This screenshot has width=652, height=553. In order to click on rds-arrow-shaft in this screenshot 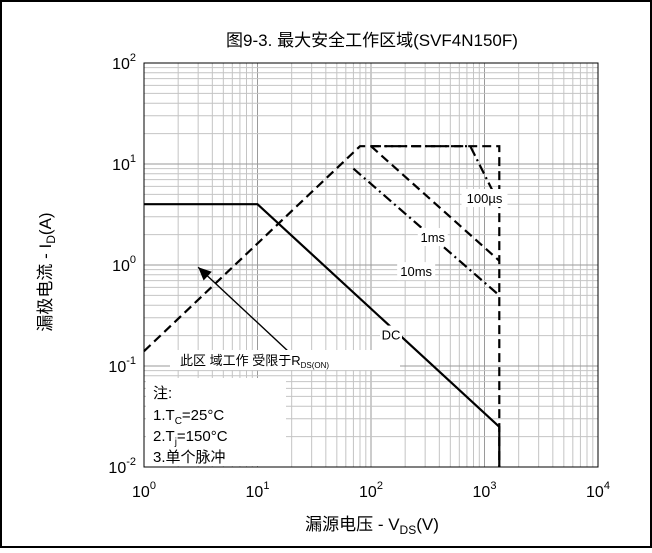, I will do `click(245, 311)`.